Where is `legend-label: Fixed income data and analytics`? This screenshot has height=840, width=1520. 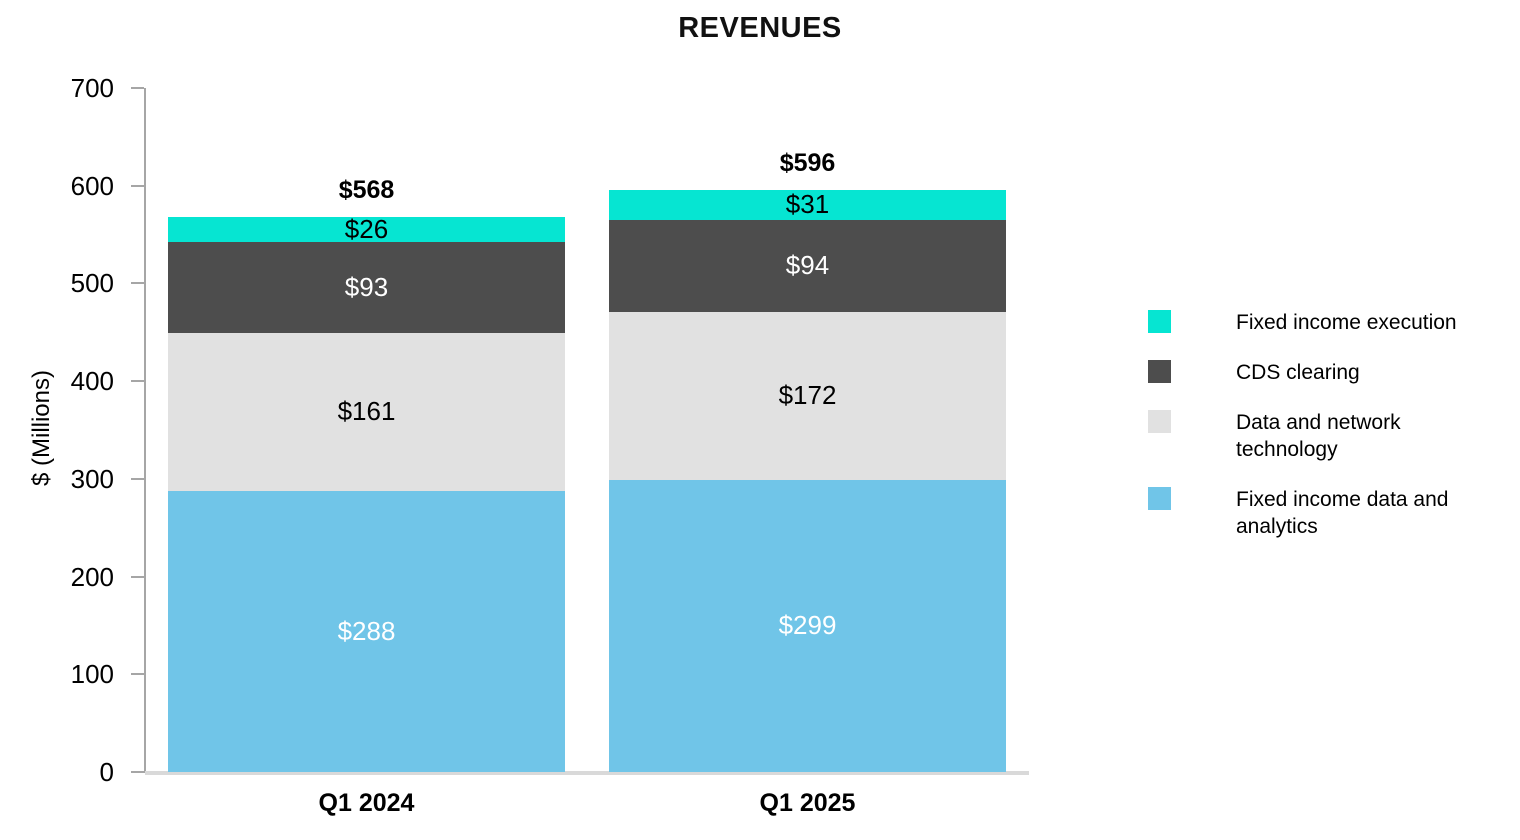
legend-label: Fixed income data and analytics is located at coordinates (1342, 513).